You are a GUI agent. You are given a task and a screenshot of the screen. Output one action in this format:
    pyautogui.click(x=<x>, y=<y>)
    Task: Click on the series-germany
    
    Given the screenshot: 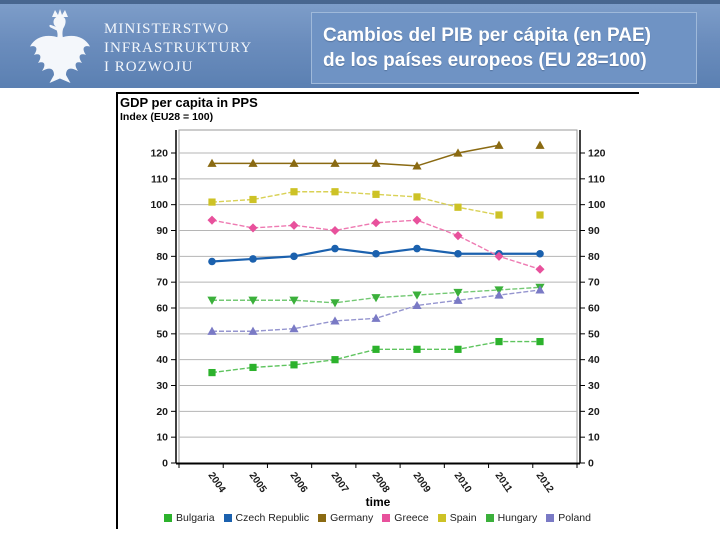 What is the action you would take?
    pyautogui.click(x=376, y=155)
    